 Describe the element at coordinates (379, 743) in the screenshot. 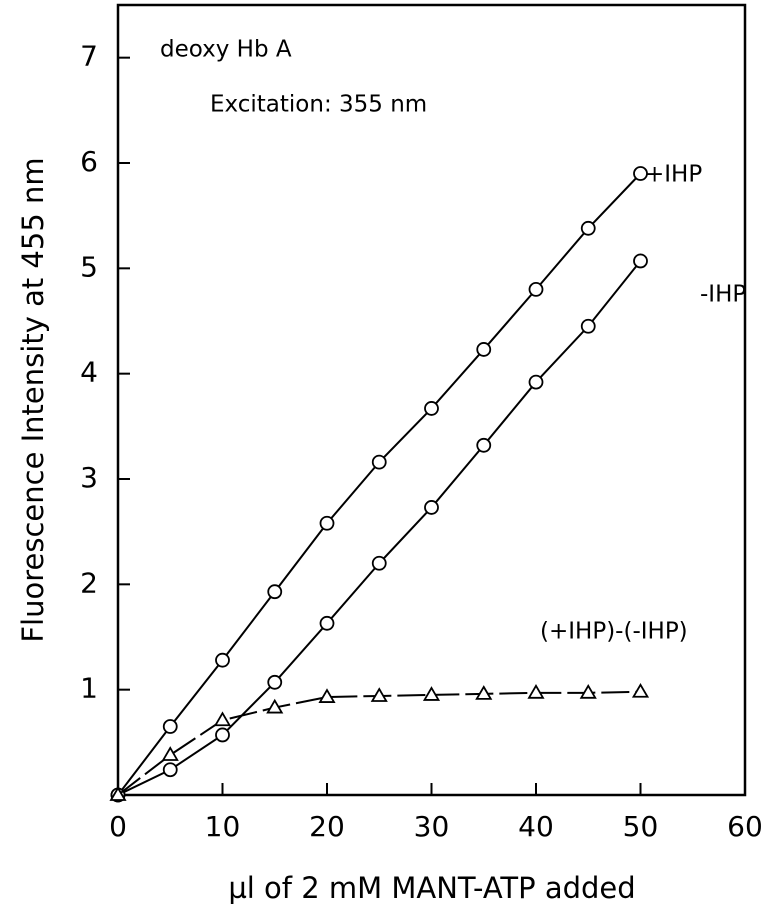

I see `series-line` at that location.